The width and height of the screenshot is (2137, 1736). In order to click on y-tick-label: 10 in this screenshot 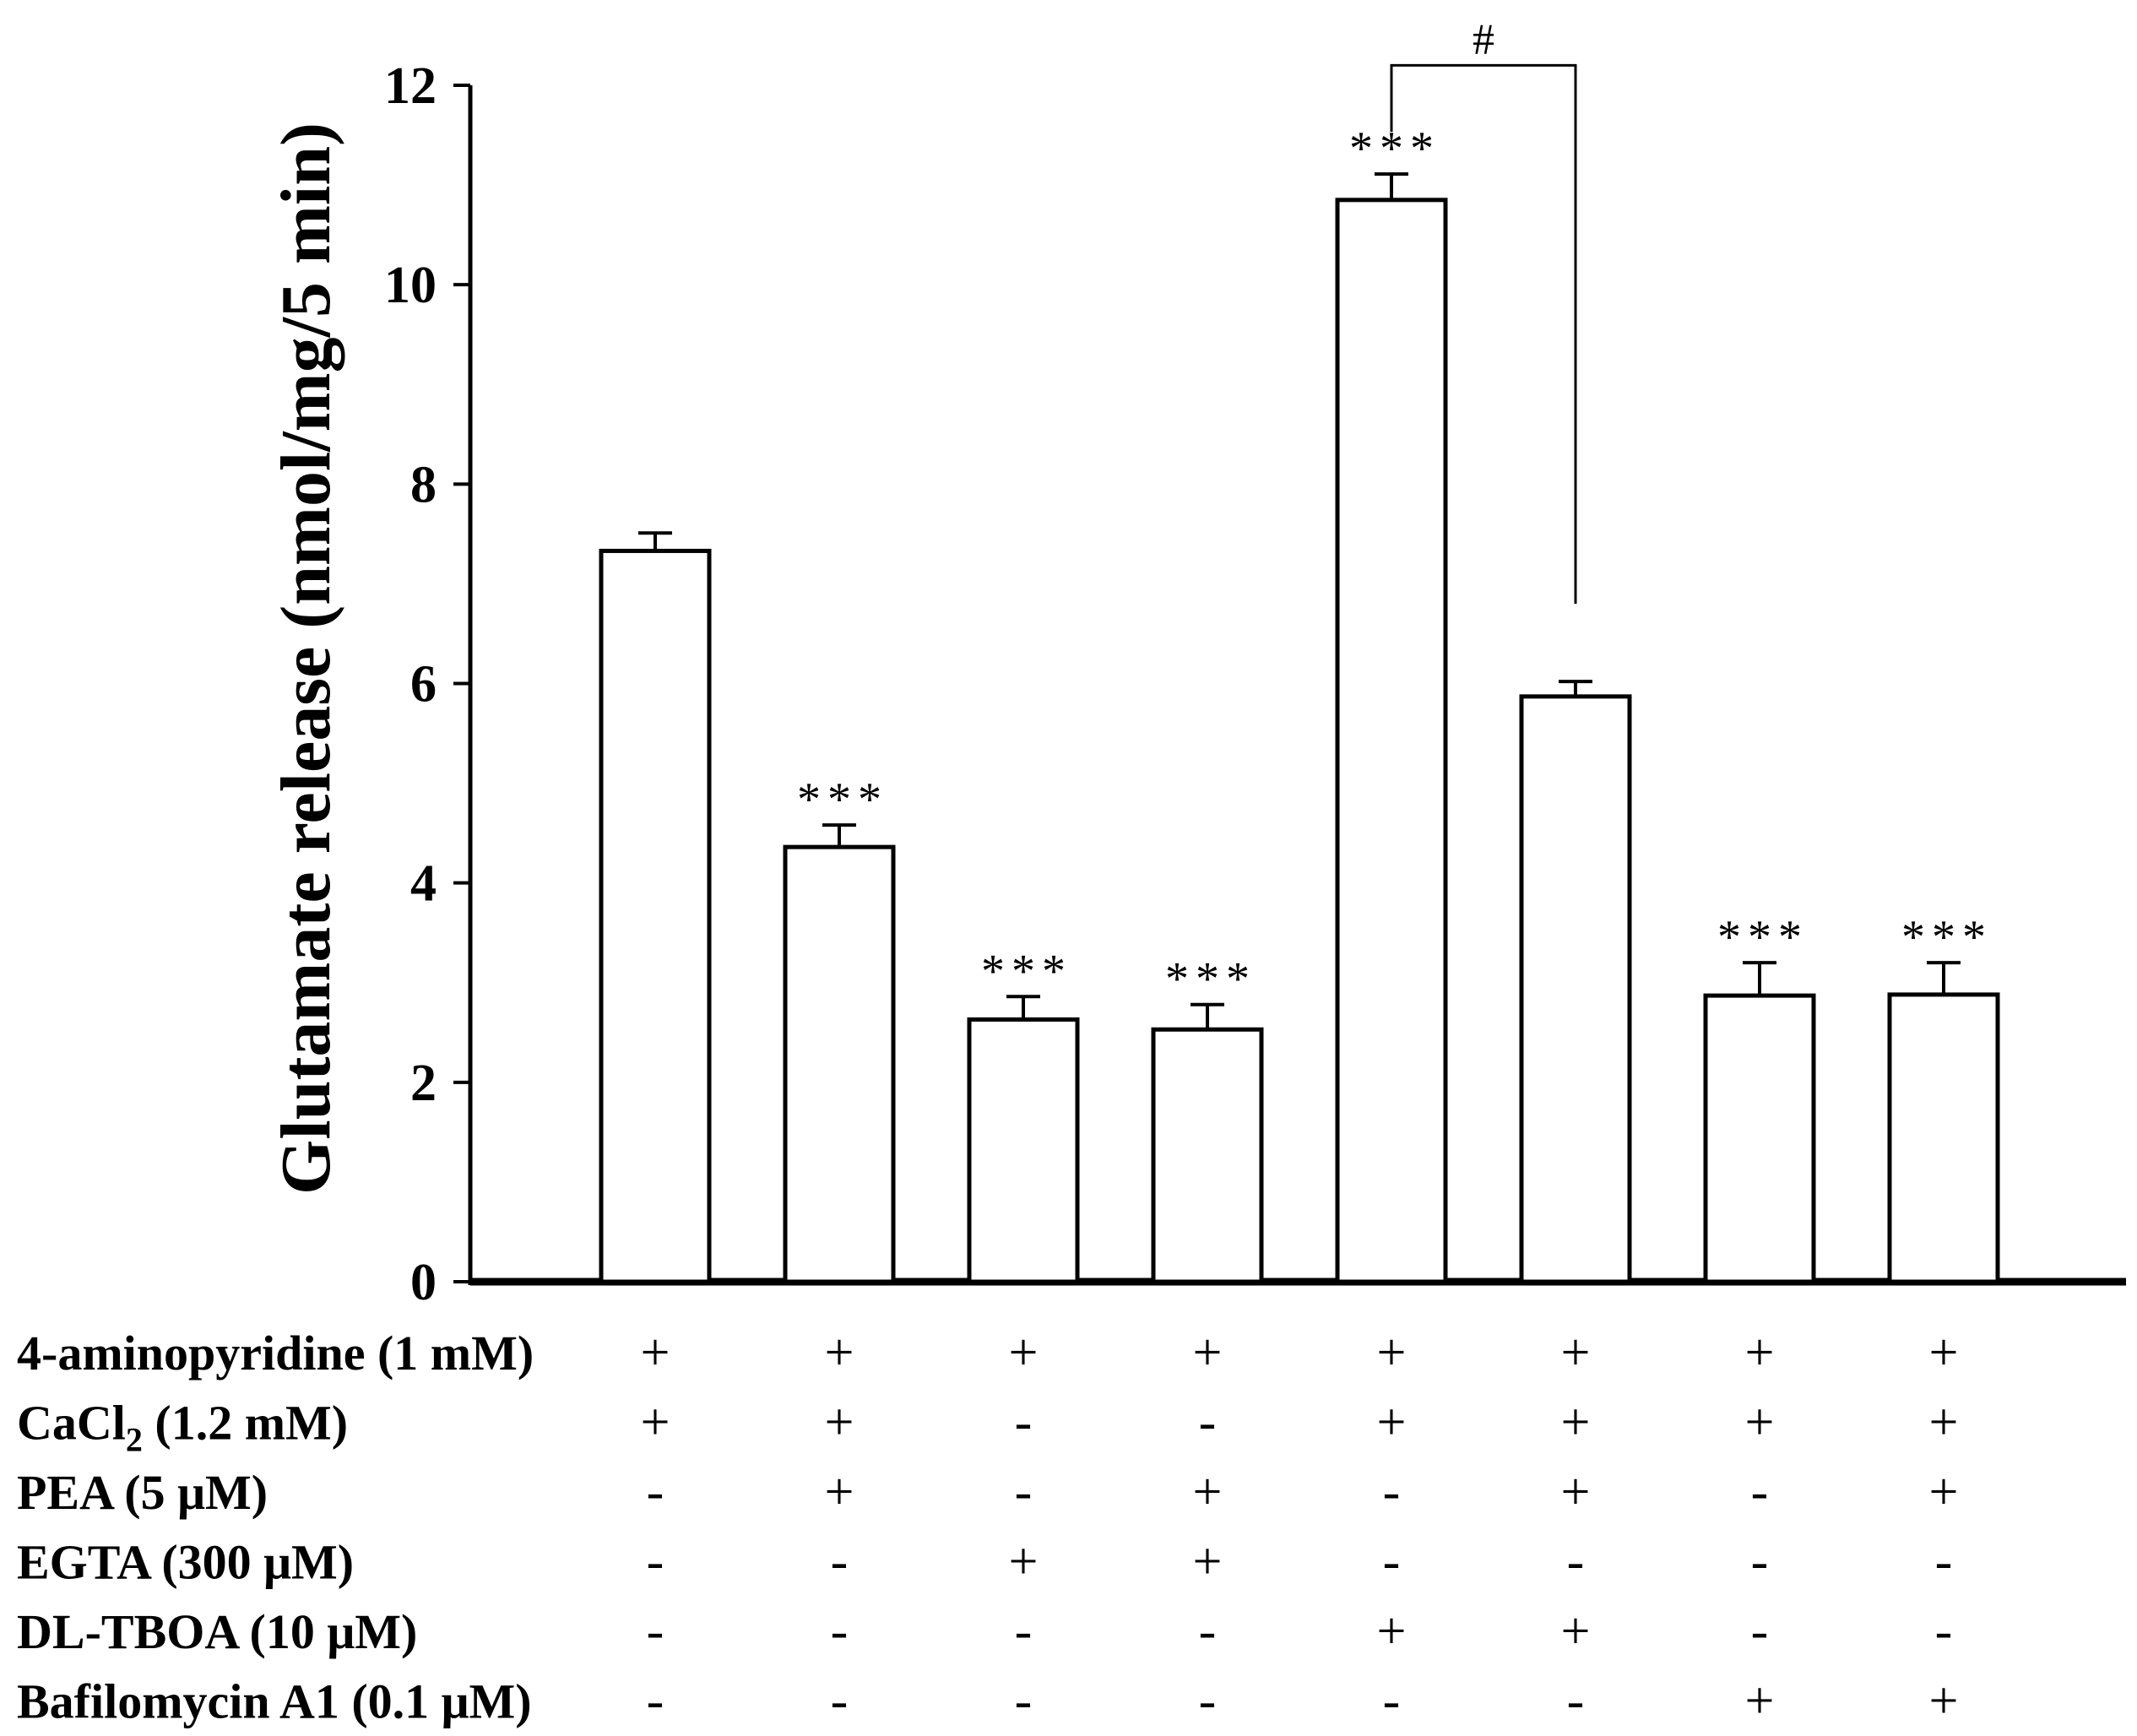, I will do `click(410, 286)`.